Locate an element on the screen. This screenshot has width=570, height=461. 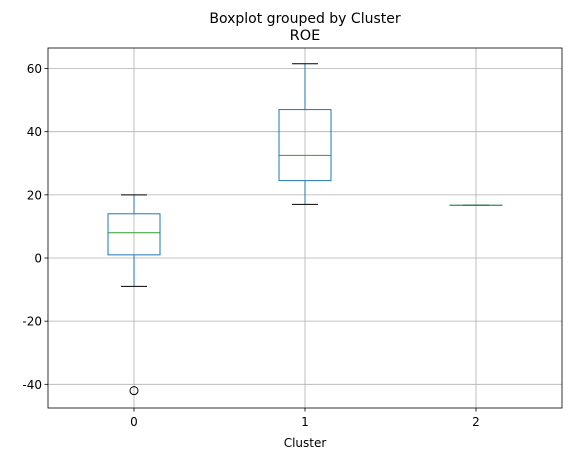
x-tick-label: 1 is located at coordinates (305, 422).